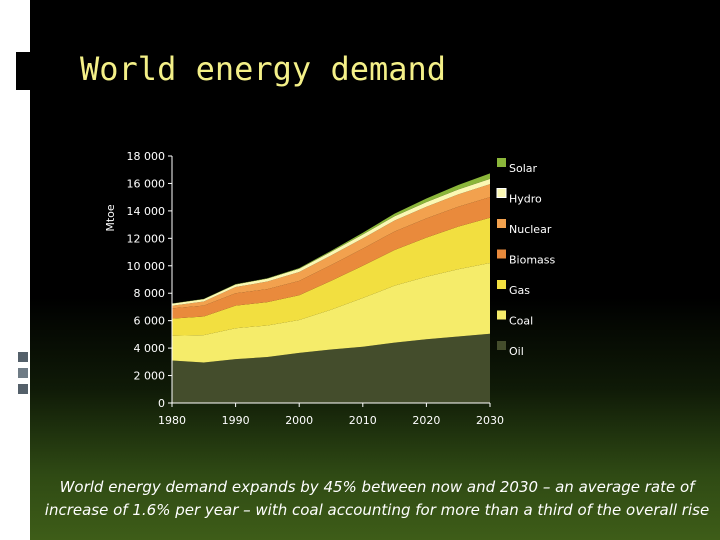 This screenshot has width=720, height=540. I want to click on legend-swatch-solar, so click(501, 162).